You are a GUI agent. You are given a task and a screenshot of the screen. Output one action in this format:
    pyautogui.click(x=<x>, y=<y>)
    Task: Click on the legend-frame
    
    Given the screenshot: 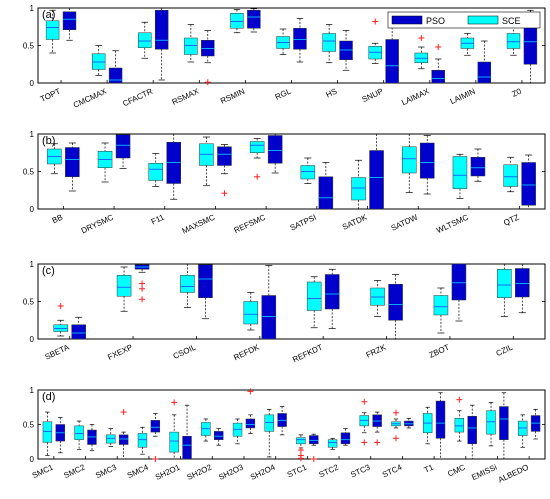 What is the action you would take?
    pyautogui.click(x=464, y=20)
    